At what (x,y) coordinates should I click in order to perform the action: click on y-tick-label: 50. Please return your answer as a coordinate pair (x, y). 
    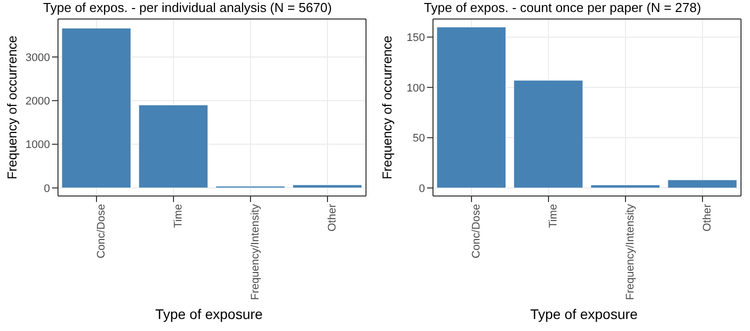
    Looking at the image, I should click on (418, 138).